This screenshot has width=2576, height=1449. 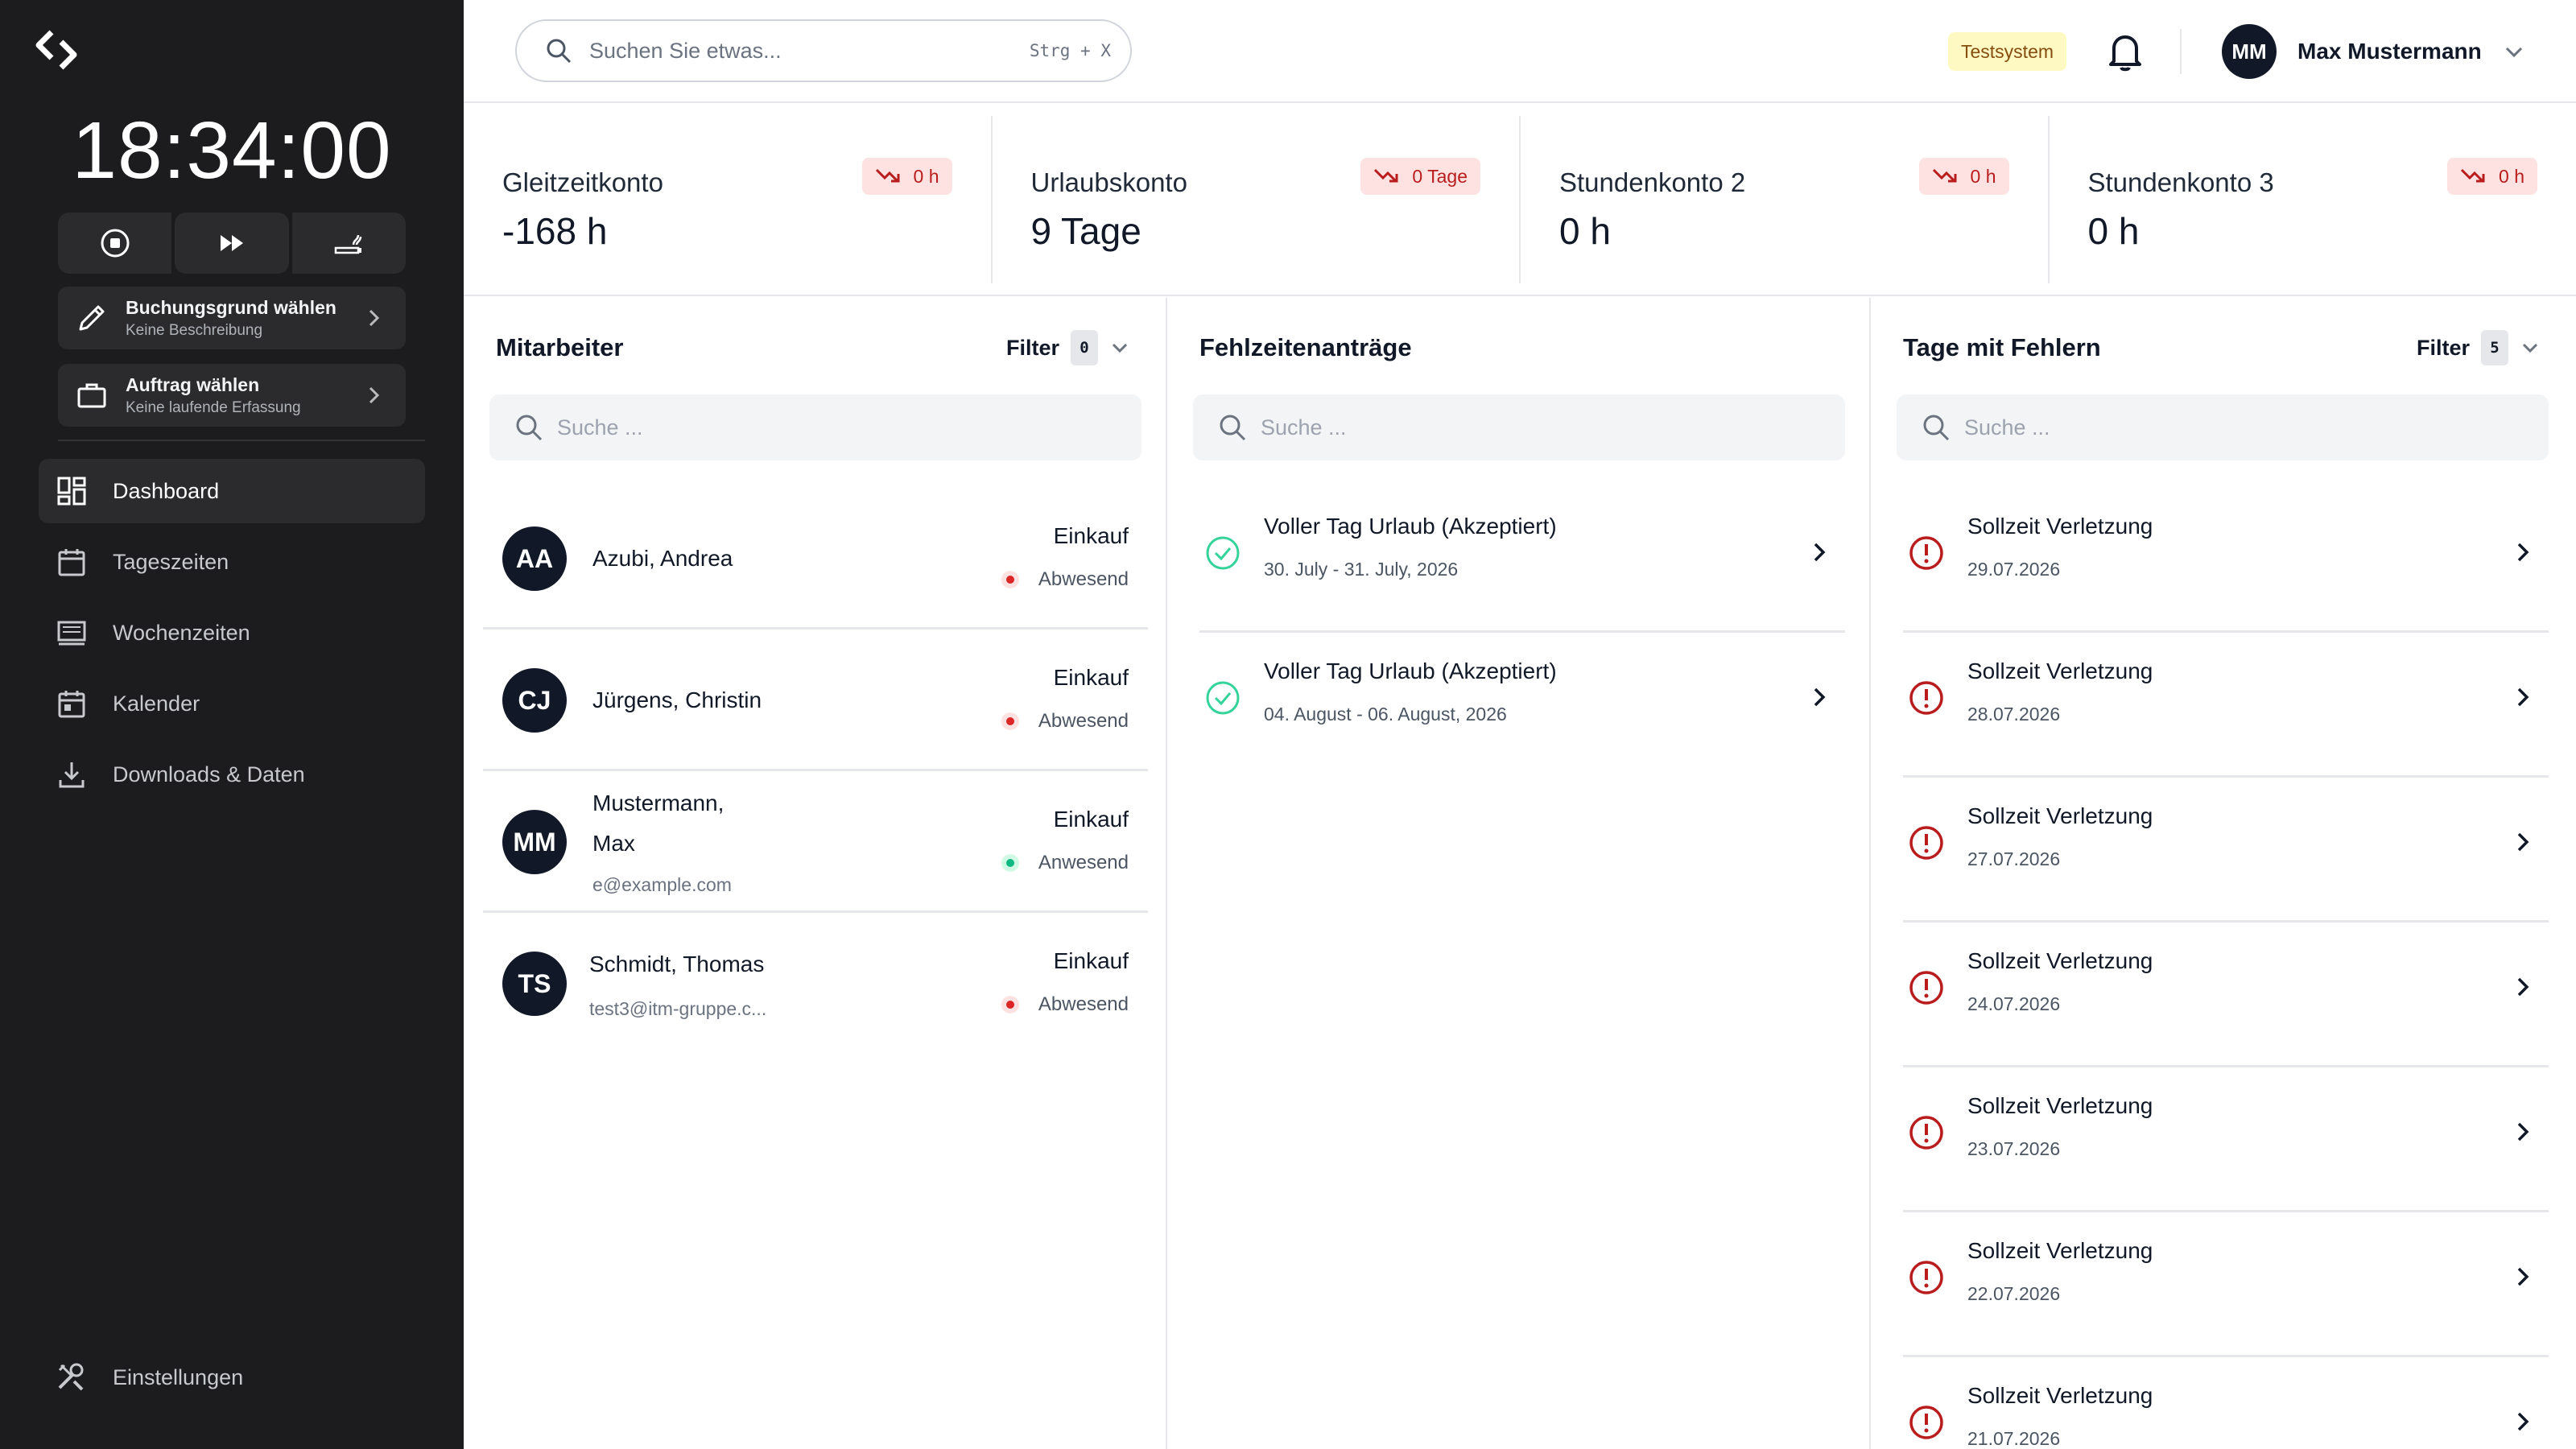 I want to click on app-logo-icon, so click(x=56, y=50).